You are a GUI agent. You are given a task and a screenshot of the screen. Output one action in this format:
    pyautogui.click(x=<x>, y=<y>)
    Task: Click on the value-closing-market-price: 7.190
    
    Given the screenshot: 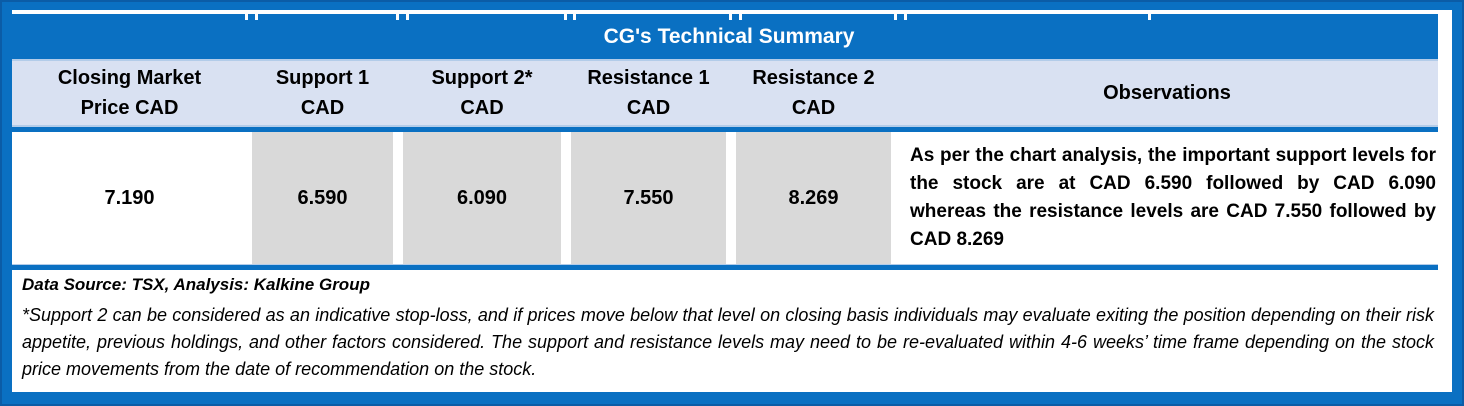 What is the action you would take?
    pyautogui.click(x=129, y=197)
    